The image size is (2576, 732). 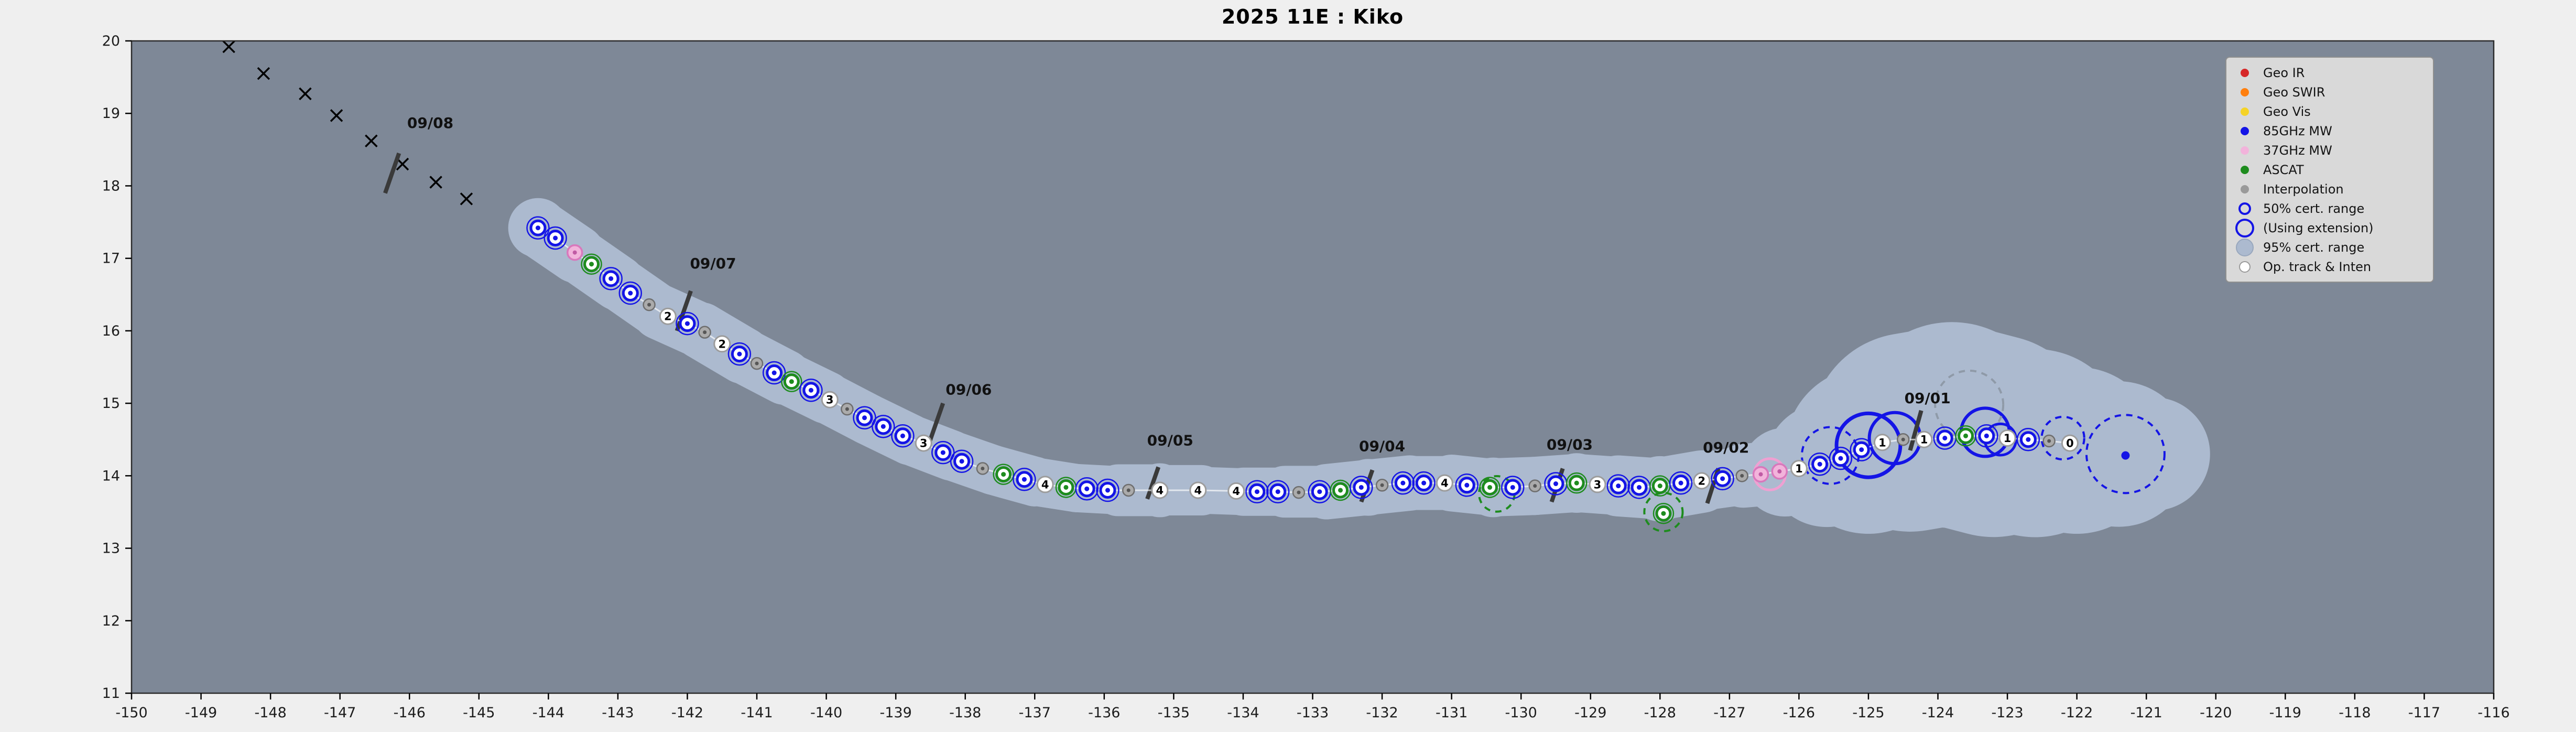 I want to click on legend-item: 50% cert. range, so click(x=2329, y=208).